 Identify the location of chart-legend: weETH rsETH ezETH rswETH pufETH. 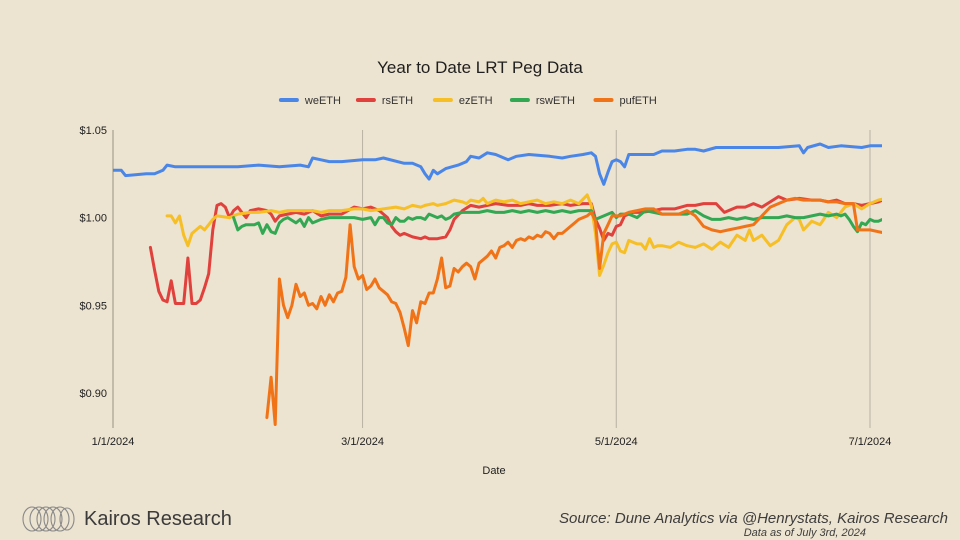
(467, 101).